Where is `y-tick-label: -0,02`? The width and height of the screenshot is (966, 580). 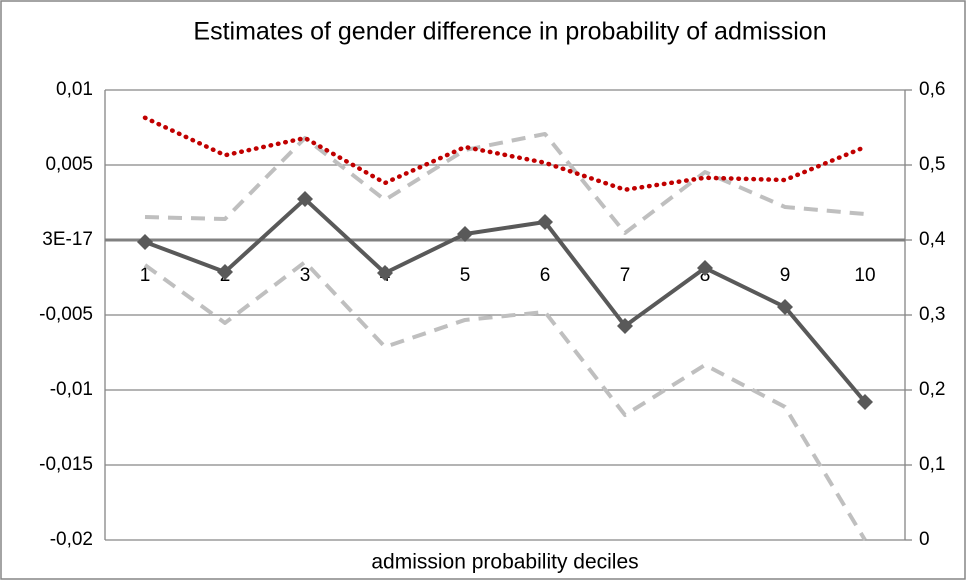
y-tick-label: -0,02 is located at coordinates (71, 539).